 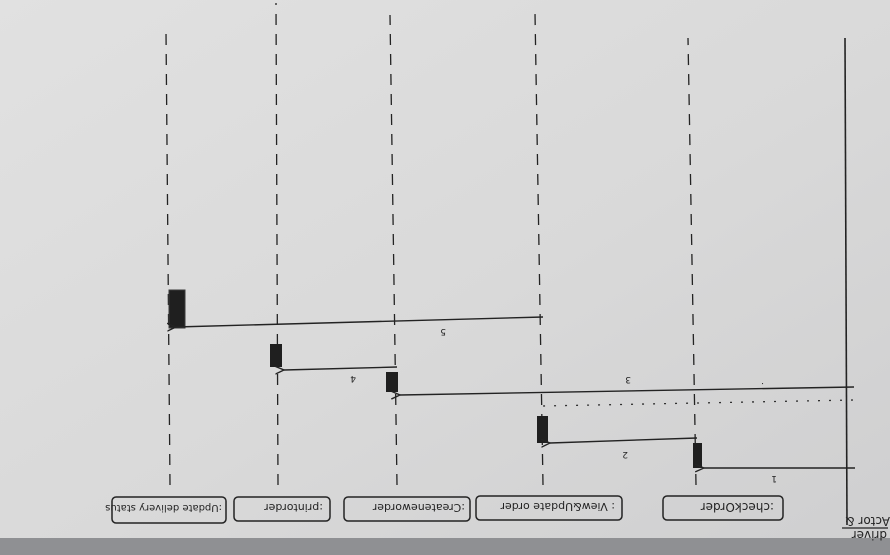 What do you see at coordinates (392, 382) in the screenshot?
I see `activation-create-new-order` at bounding box center [392, 382].